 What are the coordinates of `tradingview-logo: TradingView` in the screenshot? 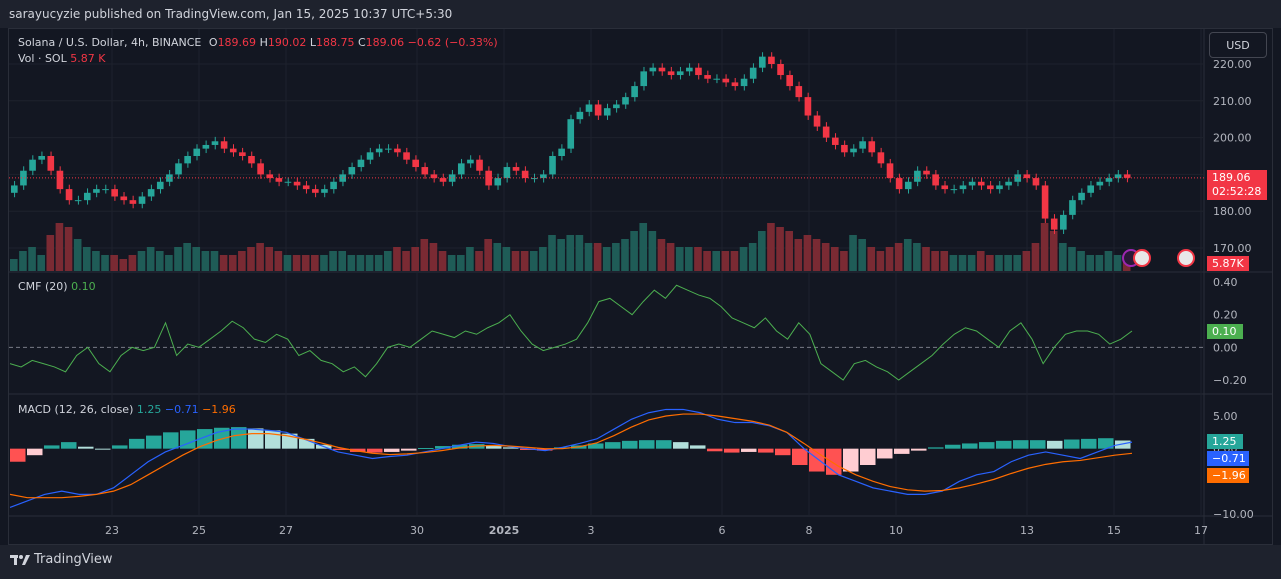 It's located at (61, 559).